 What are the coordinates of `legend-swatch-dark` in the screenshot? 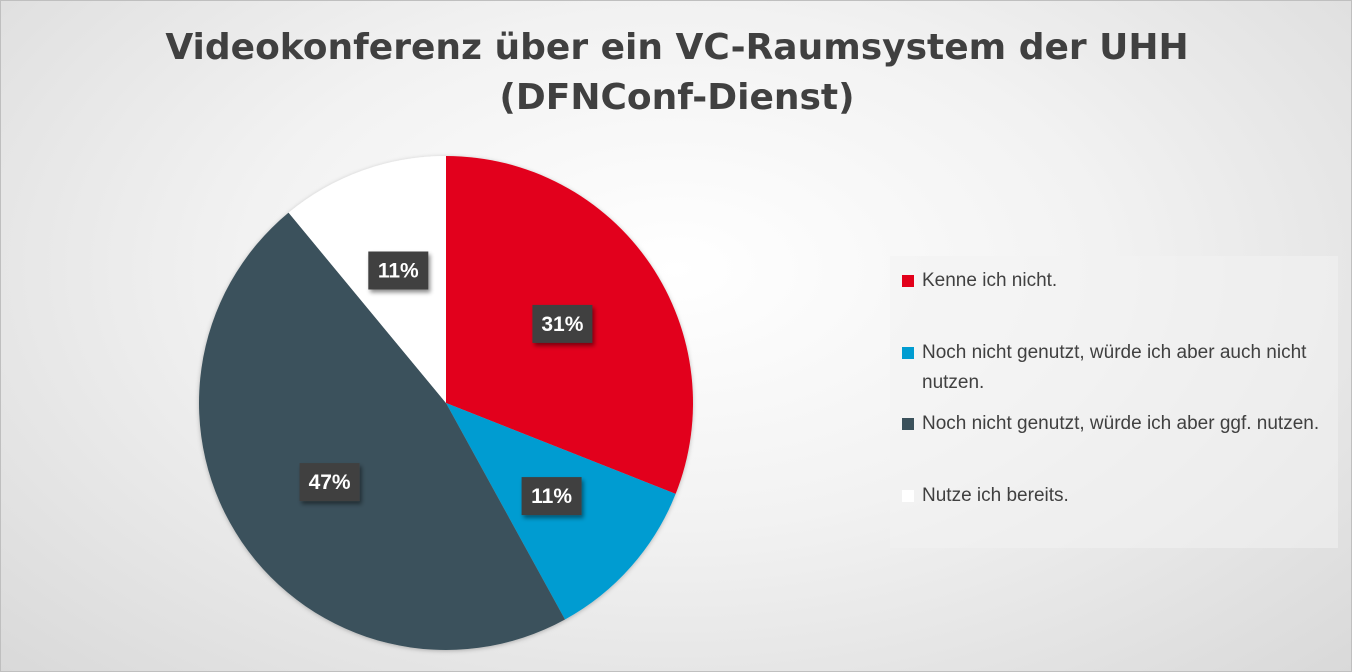 It's located at (908, 424).